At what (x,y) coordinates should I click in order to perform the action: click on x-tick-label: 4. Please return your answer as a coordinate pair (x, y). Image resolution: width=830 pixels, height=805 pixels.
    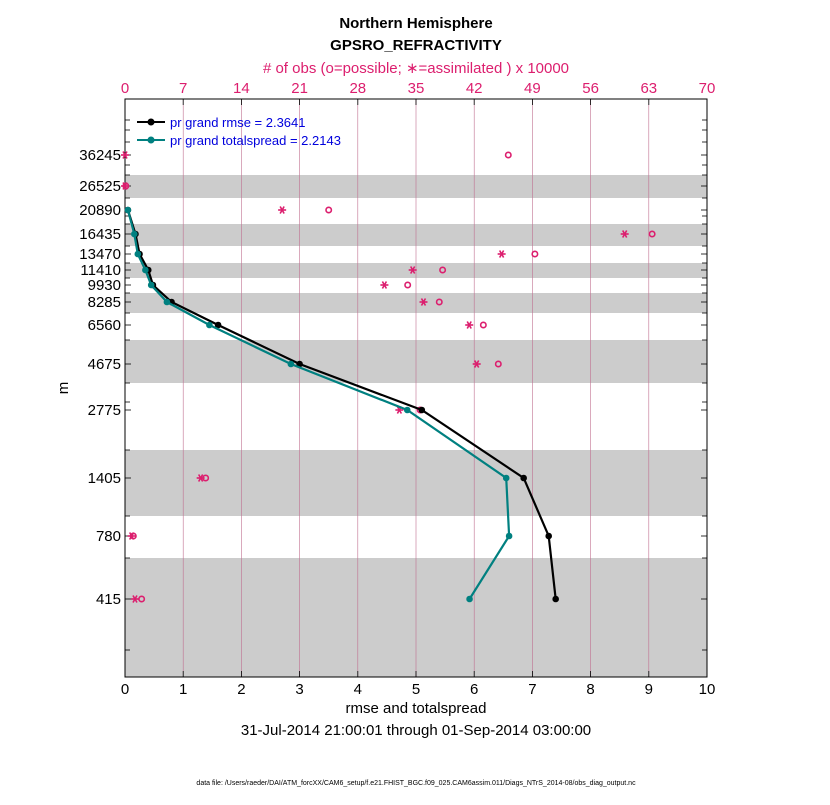
    Looking at the image, I should click on (358, 689).